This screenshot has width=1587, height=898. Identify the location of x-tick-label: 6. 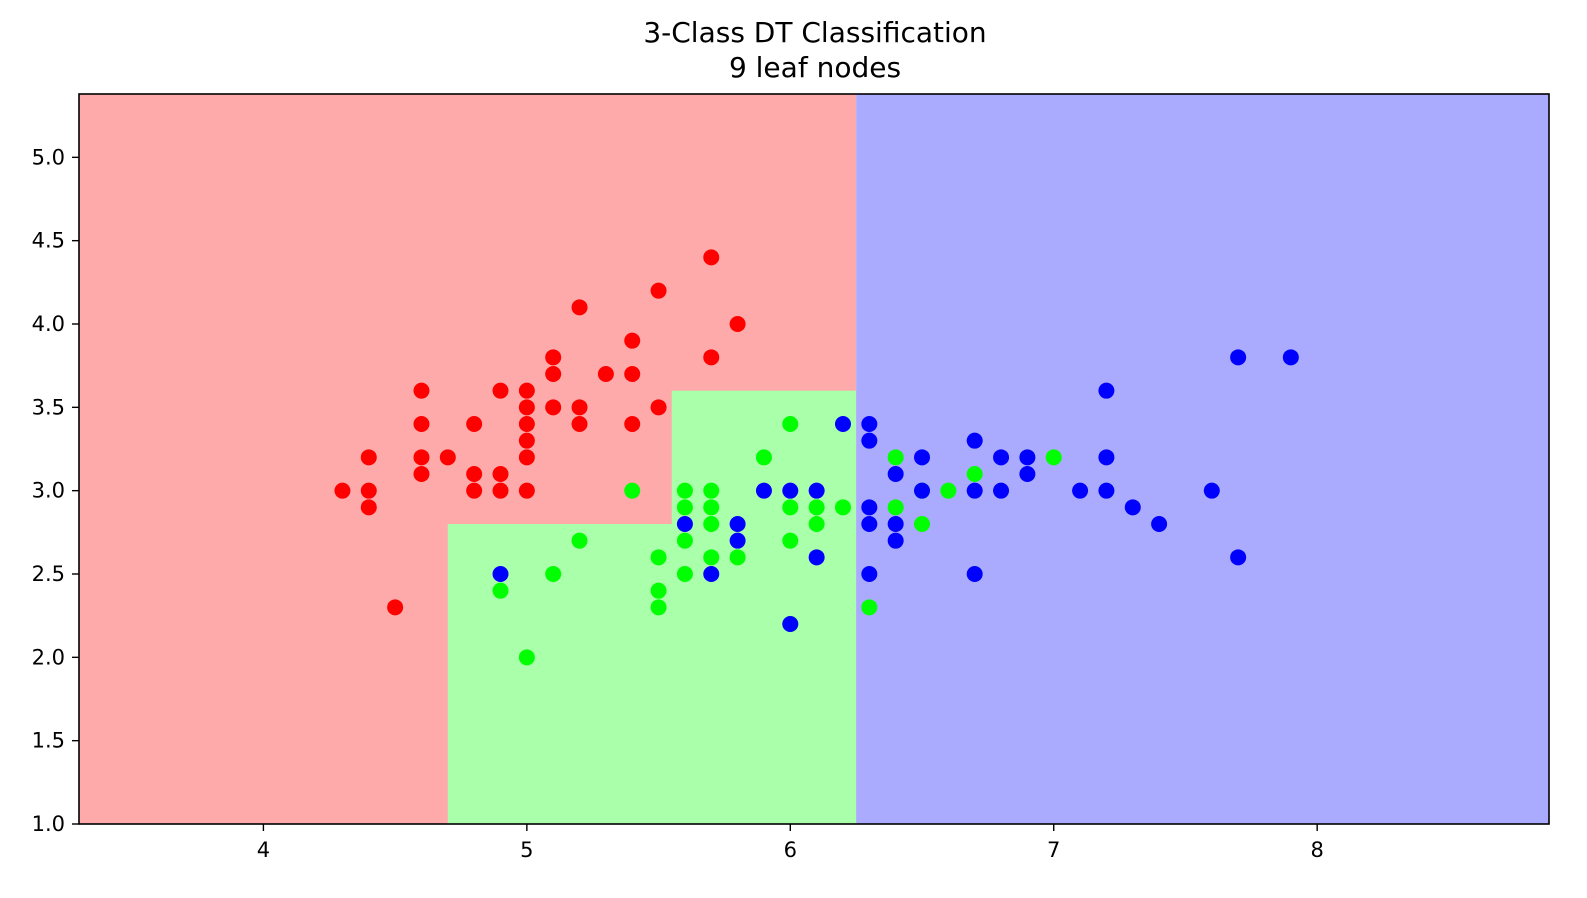
(790, 850).